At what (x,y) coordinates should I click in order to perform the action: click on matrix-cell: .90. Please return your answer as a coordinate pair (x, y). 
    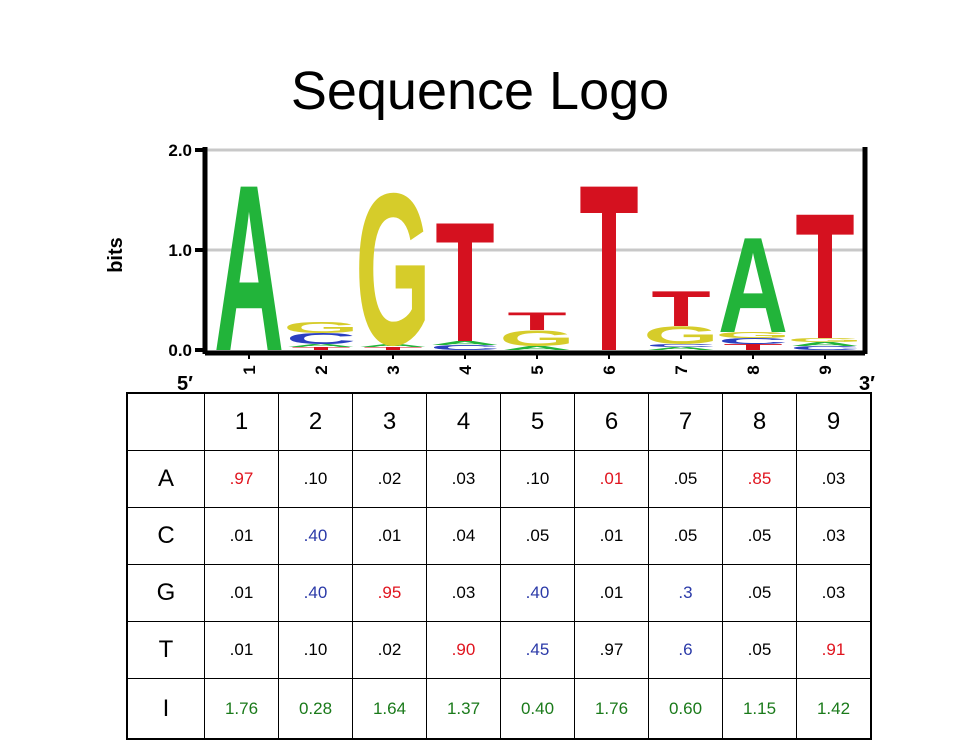
    Looking at the image, I should click on (463, 650).